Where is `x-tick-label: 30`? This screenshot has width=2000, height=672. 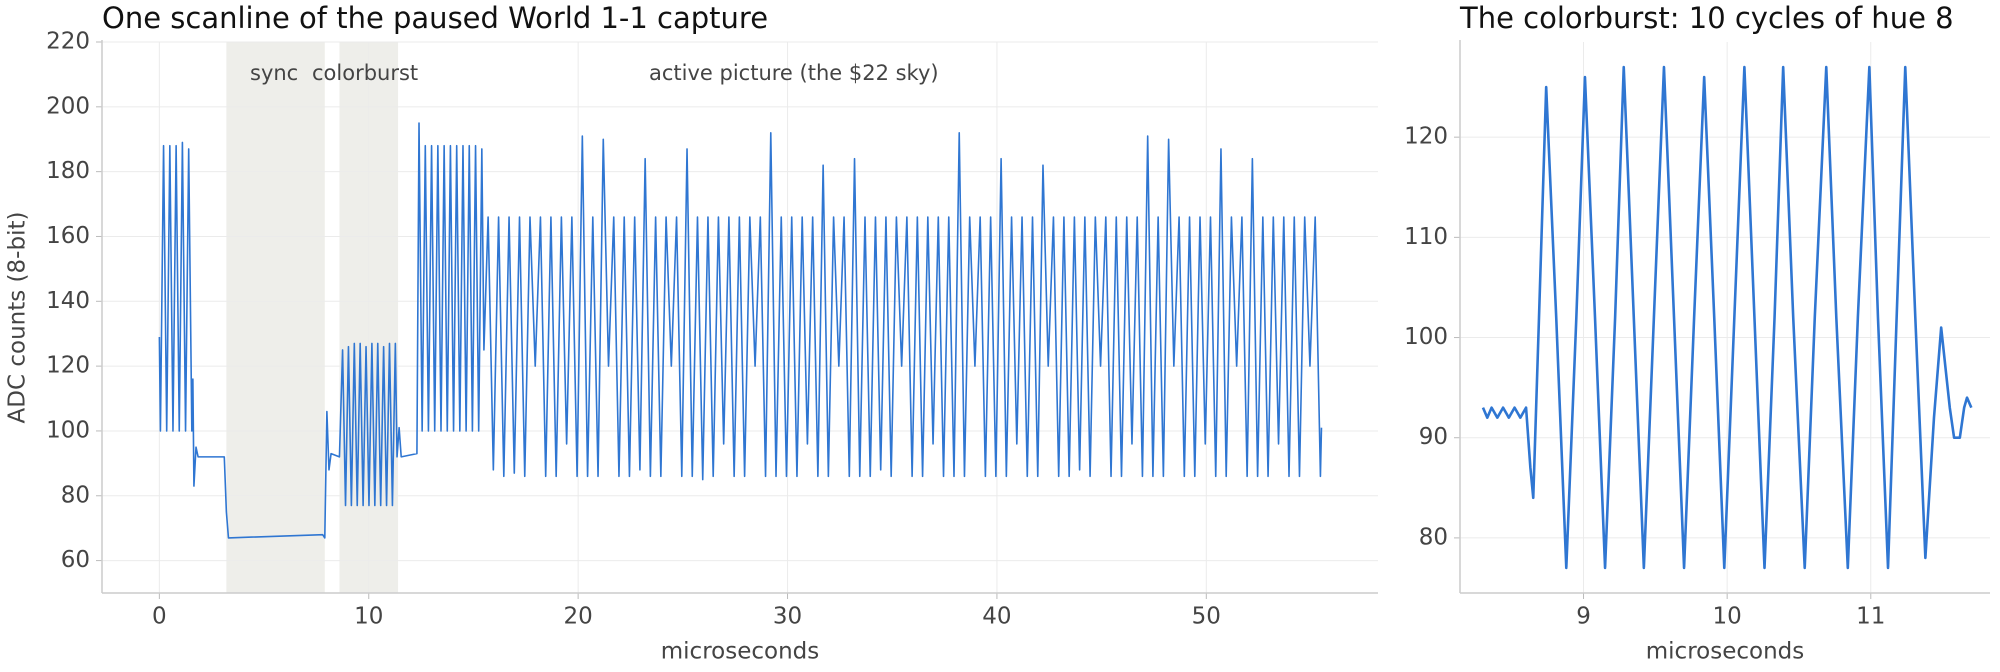 x-tick-label: 30 is located at coordinates (787, 617).